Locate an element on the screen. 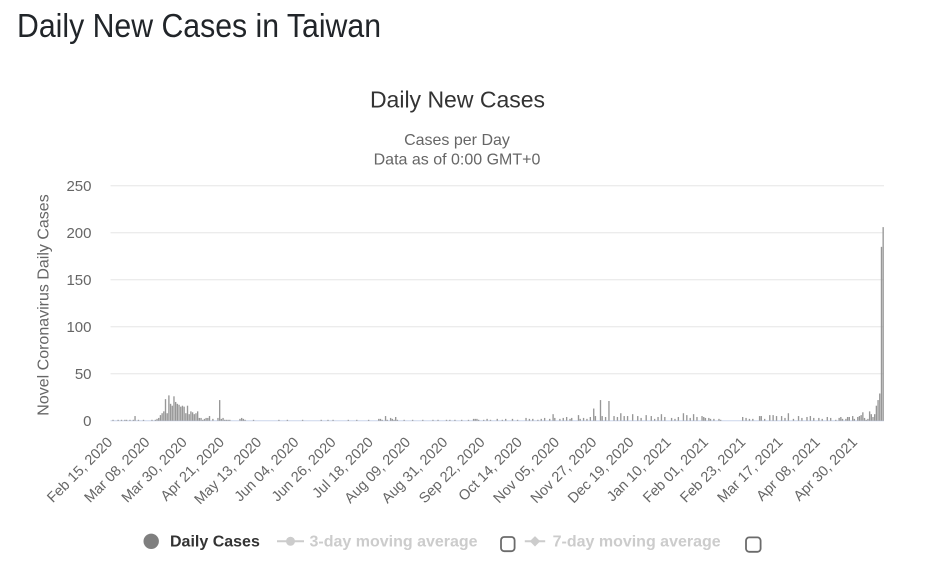 This screenshot has height=575, width=942. svg-text: Daily New Cases is located at coordinates (457, 100).